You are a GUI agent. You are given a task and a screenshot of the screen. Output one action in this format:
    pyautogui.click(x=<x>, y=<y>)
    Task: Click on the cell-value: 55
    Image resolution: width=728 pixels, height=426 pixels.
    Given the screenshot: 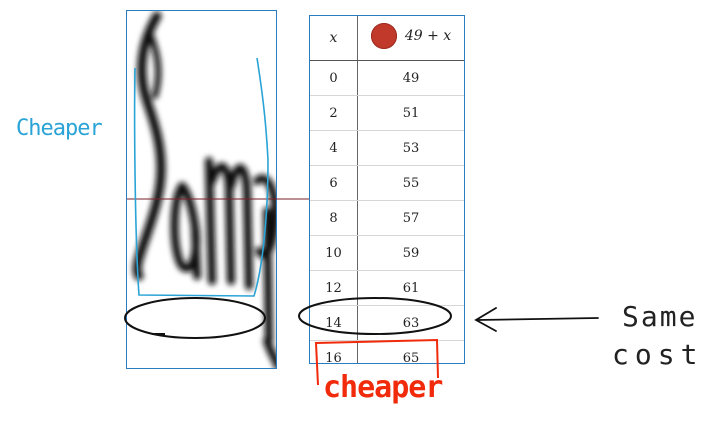 What is the action you would take?
    pyautogui.click(x=410, y=183)
    